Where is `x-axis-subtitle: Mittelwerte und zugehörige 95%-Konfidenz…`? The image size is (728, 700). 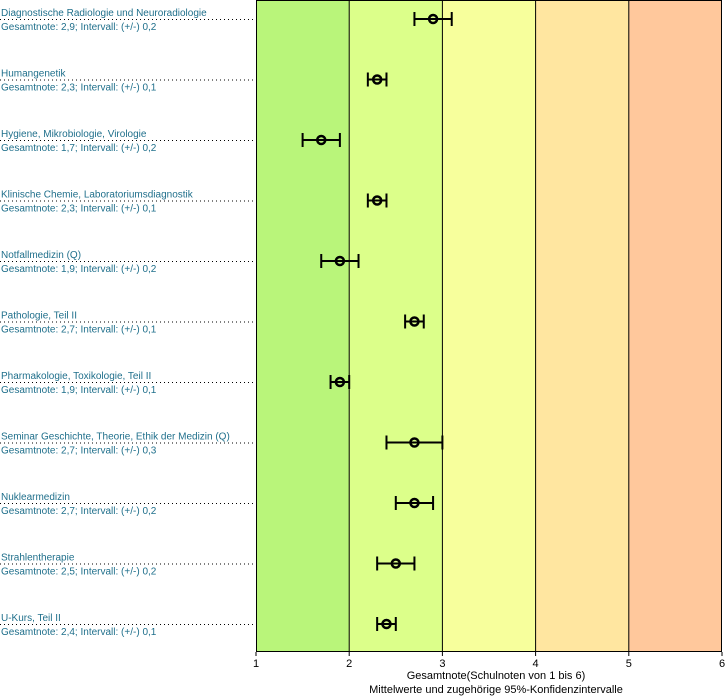
x-axis-subtitle: Mittelwerte und zugehörige 95%-Konfidenz… is located at coordinates (496, 690).